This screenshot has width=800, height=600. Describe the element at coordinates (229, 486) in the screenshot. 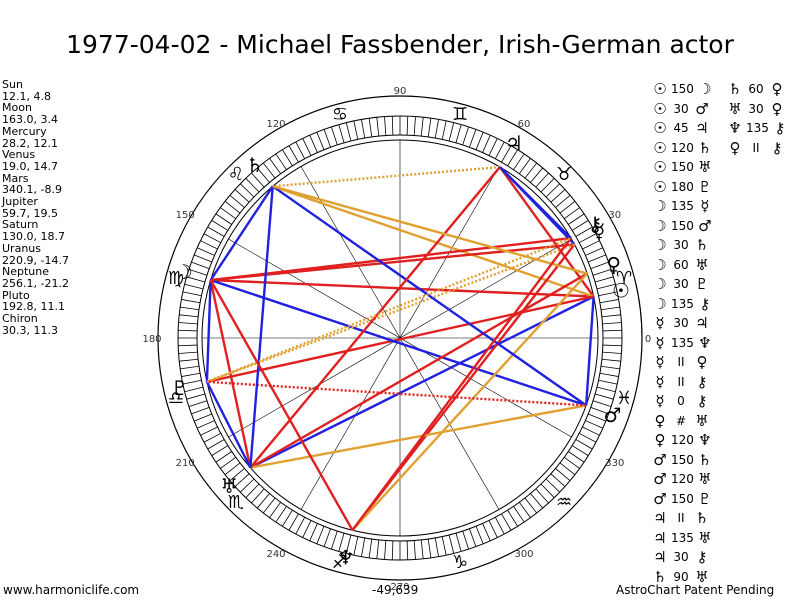

I see `uranus-icon: ♅` at that location.